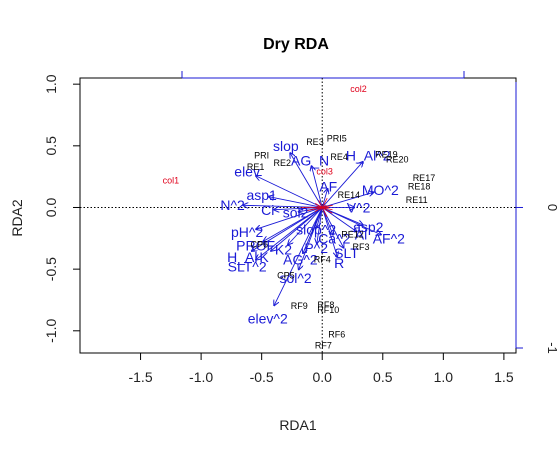  I want to click on site-label: RE4, so click(339, 157).